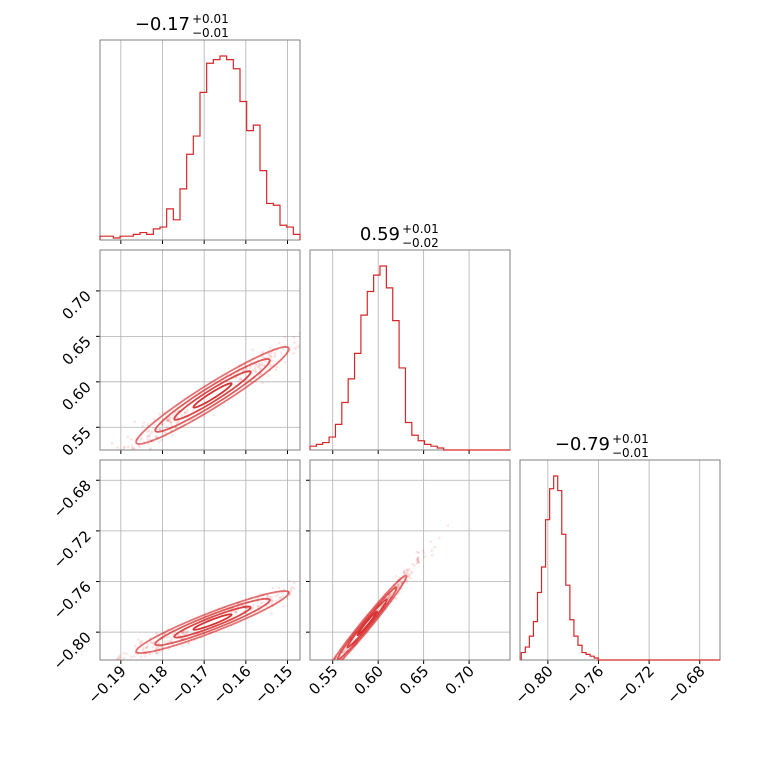  I want to click on panel-0-0: −0.17 +0.01−0.01, so click(200, 128).